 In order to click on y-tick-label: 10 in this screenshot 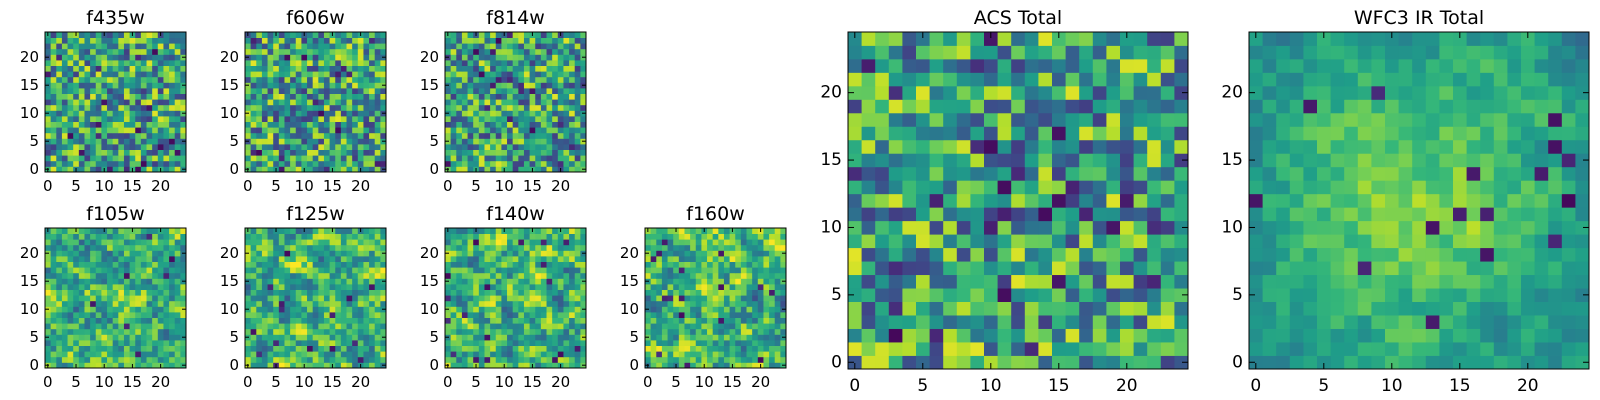, I will do `click(229, 309)`.